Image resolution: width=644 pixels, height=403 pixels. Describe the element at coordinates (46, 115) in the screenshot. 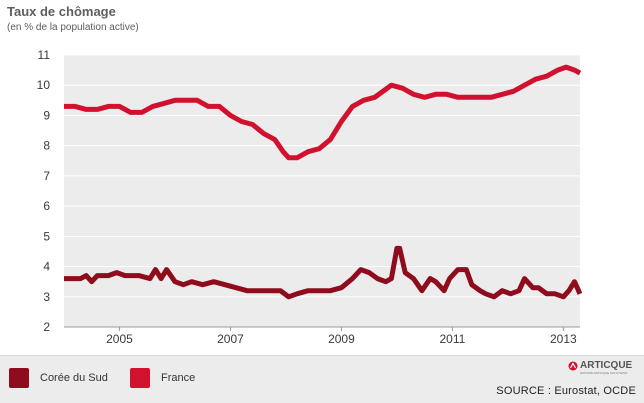

I see `y-tick-label: 9` at that location.